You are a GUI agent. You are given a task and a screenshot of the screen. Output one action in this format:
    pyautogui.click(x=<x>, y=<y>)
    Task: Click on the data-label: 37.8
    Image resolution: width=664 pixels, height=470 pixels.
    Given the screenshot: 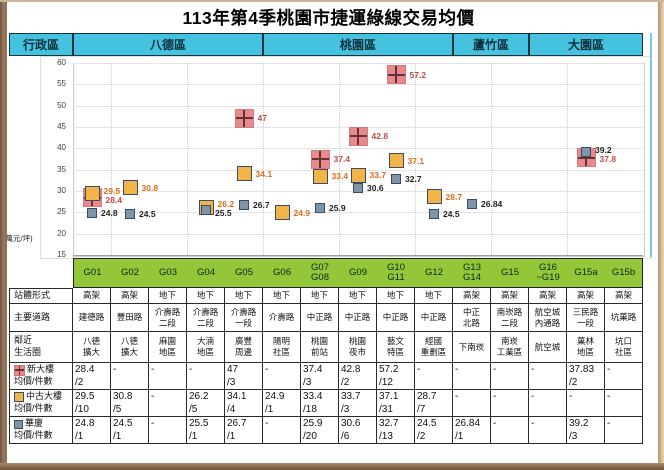 What is the action you would take?
    pyautogui.click(x=608, y=159)
    